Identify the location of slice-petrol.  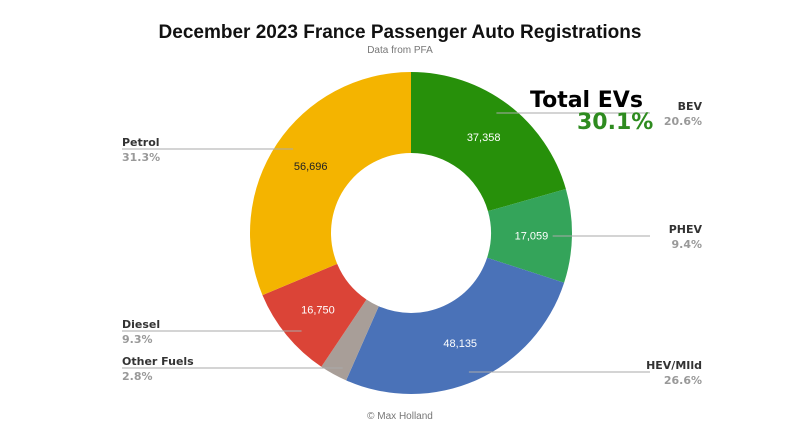
(330, 184).